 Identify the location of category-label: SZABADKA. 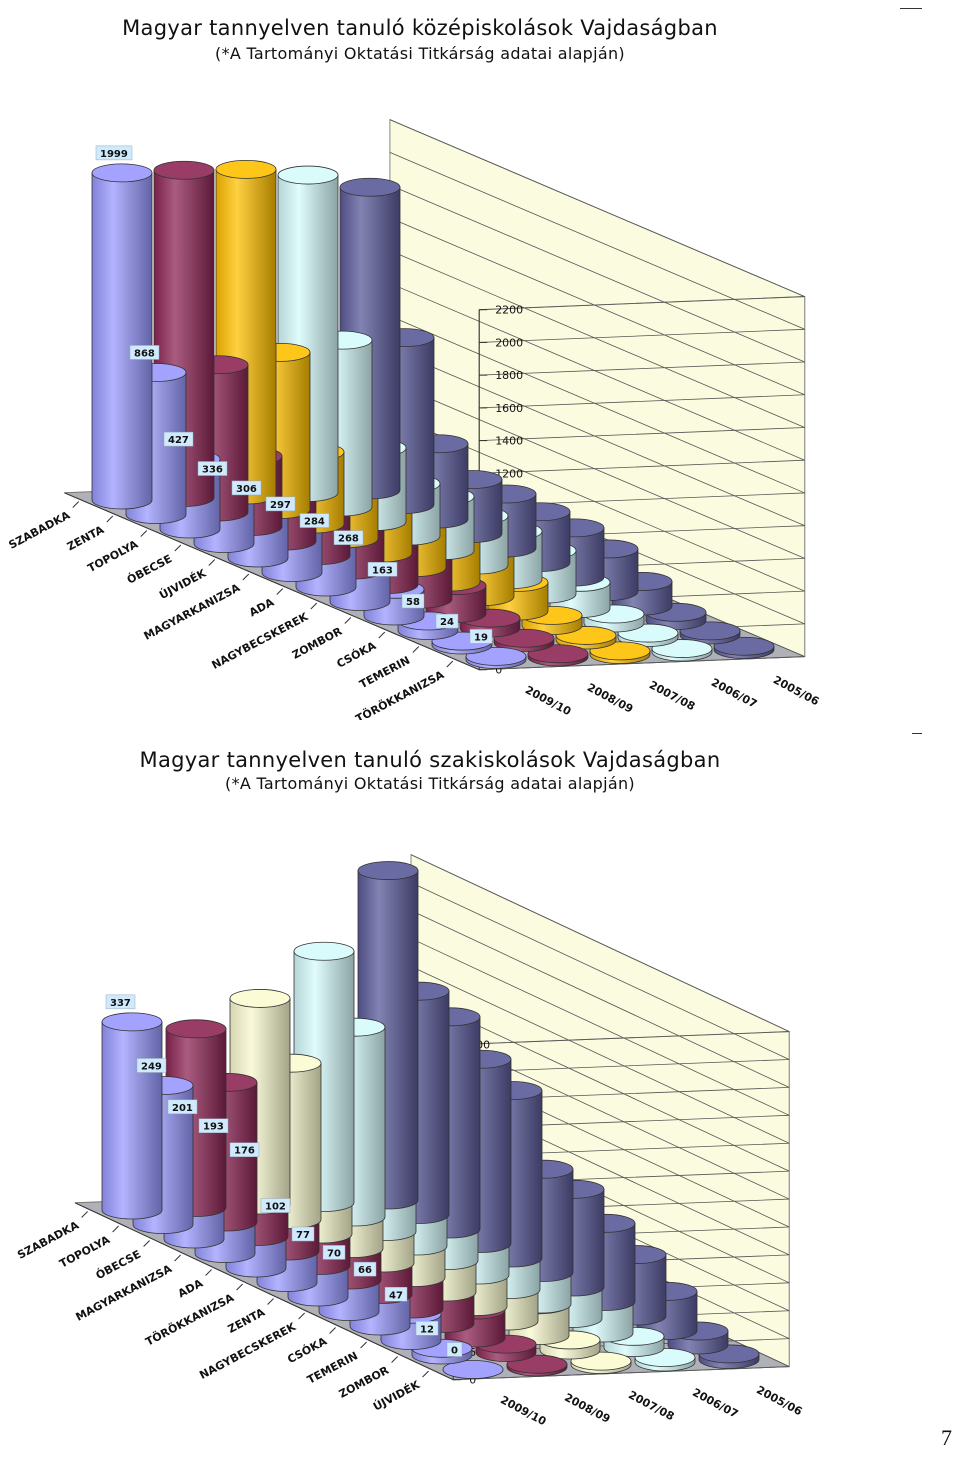
(40, 529).